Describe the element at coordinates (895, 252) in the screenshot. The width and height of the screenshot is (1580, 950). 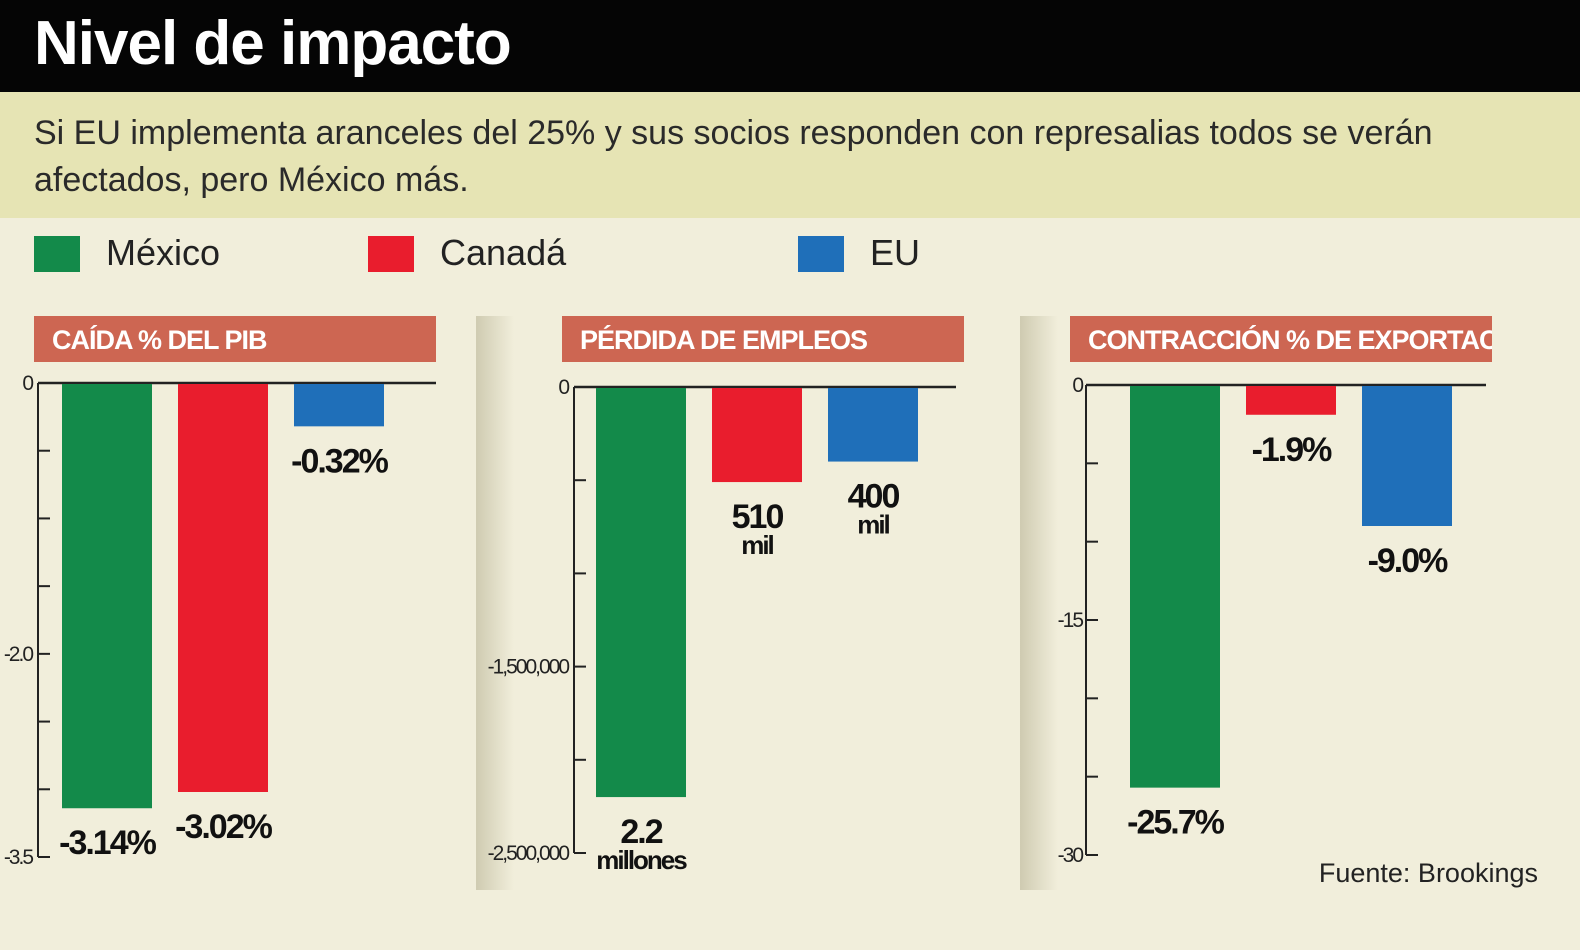
I see `legend-label-eu: EU` at that location.